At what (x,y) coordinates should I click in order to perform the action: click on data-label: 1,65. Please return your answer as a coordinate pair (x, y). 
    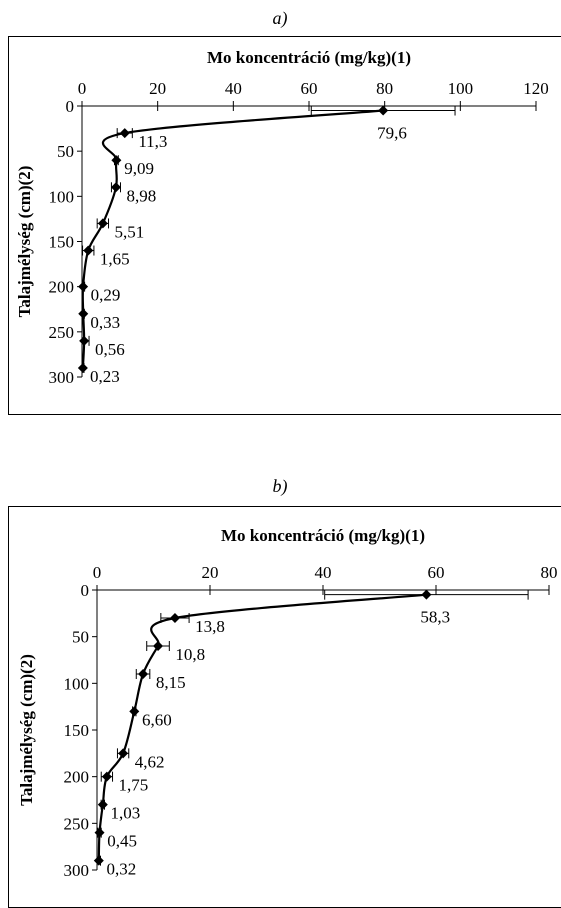
    Looking at the image, I should click on (115, 259).